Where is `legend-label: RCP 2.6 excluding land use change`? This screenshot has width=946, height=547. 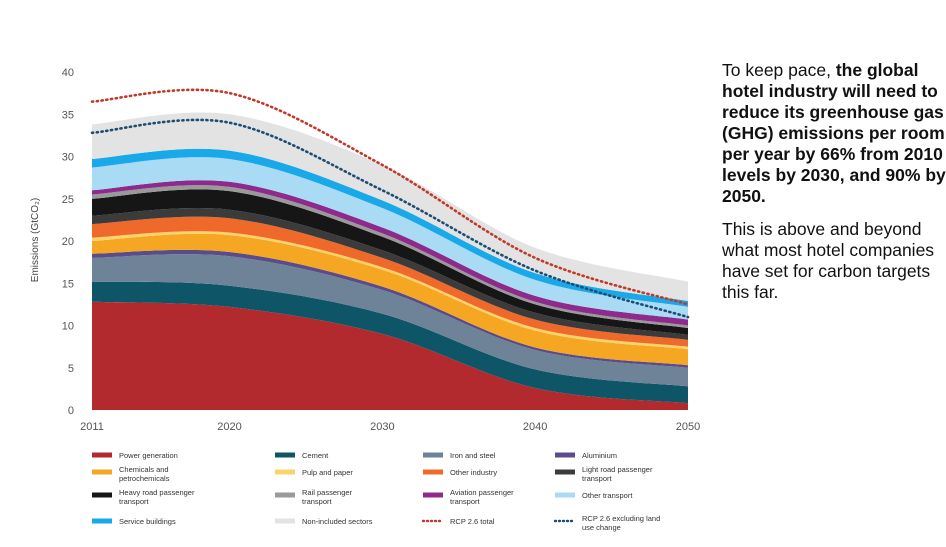
legend-label: RCP 2.6 excluding land use change is located at coordinates (621, 523).